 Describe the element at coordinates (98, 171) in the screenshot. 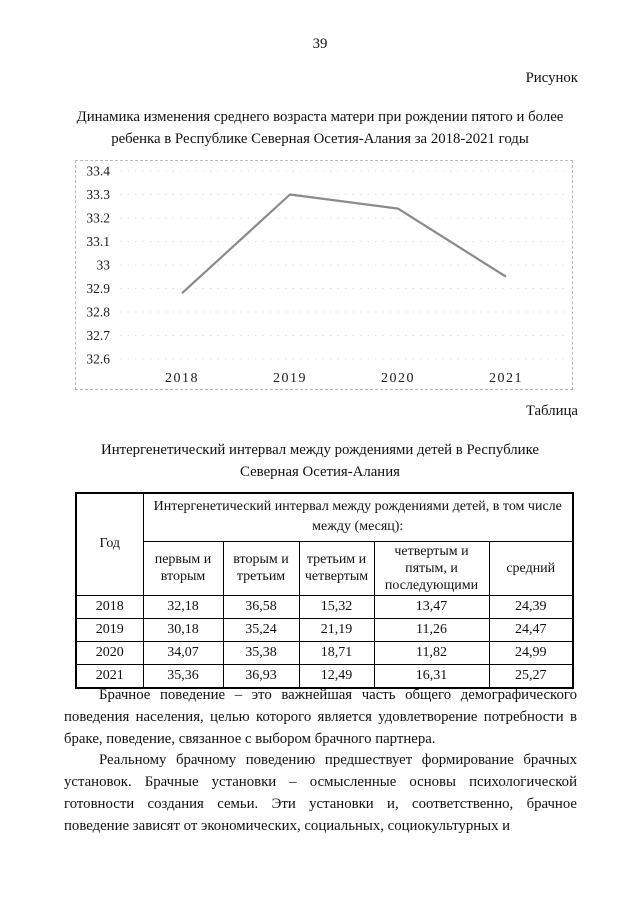

I see `y-axis-tick-label: 33.4` at that location.